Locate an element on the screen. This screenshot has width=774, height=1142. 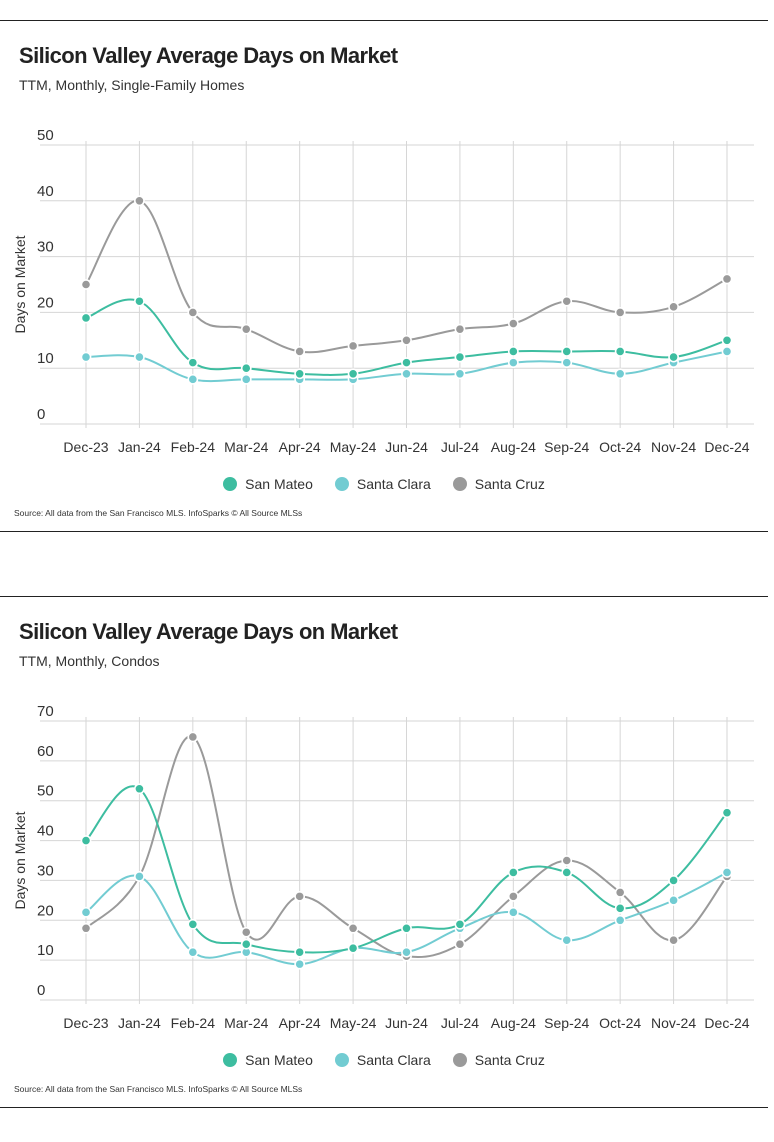
y-tick-label: 40 is located at coordinates (45, 831).